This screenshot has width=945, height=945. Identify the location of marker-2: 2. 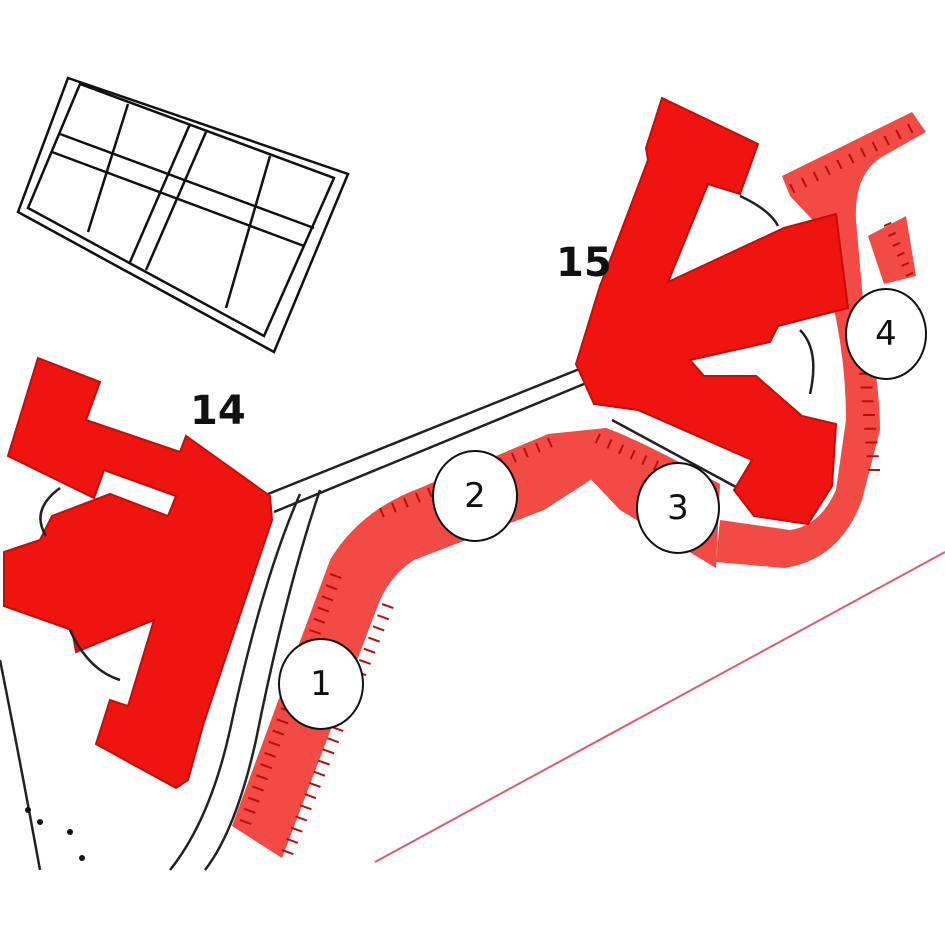
(475, 496).